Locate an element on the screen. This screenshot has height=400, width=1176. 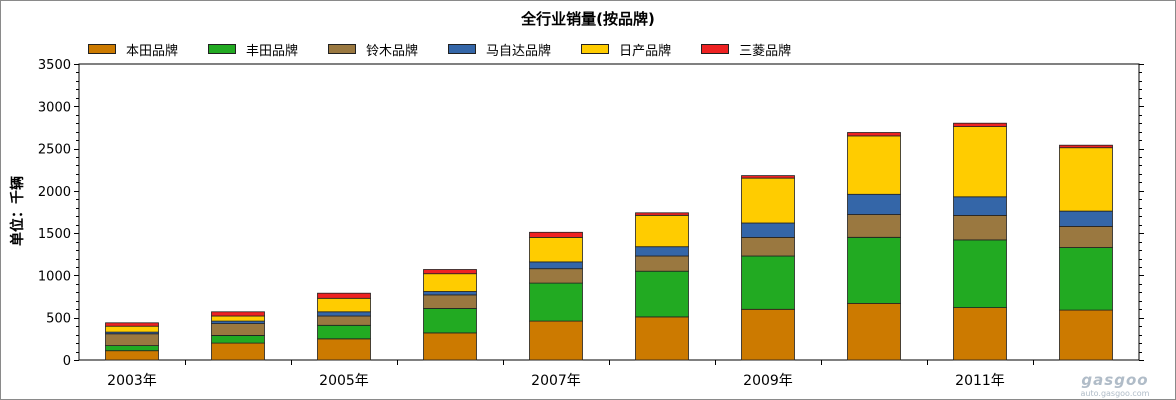
legend-item-toyota: 丰田品牌 is located at coordinates (253, 49).